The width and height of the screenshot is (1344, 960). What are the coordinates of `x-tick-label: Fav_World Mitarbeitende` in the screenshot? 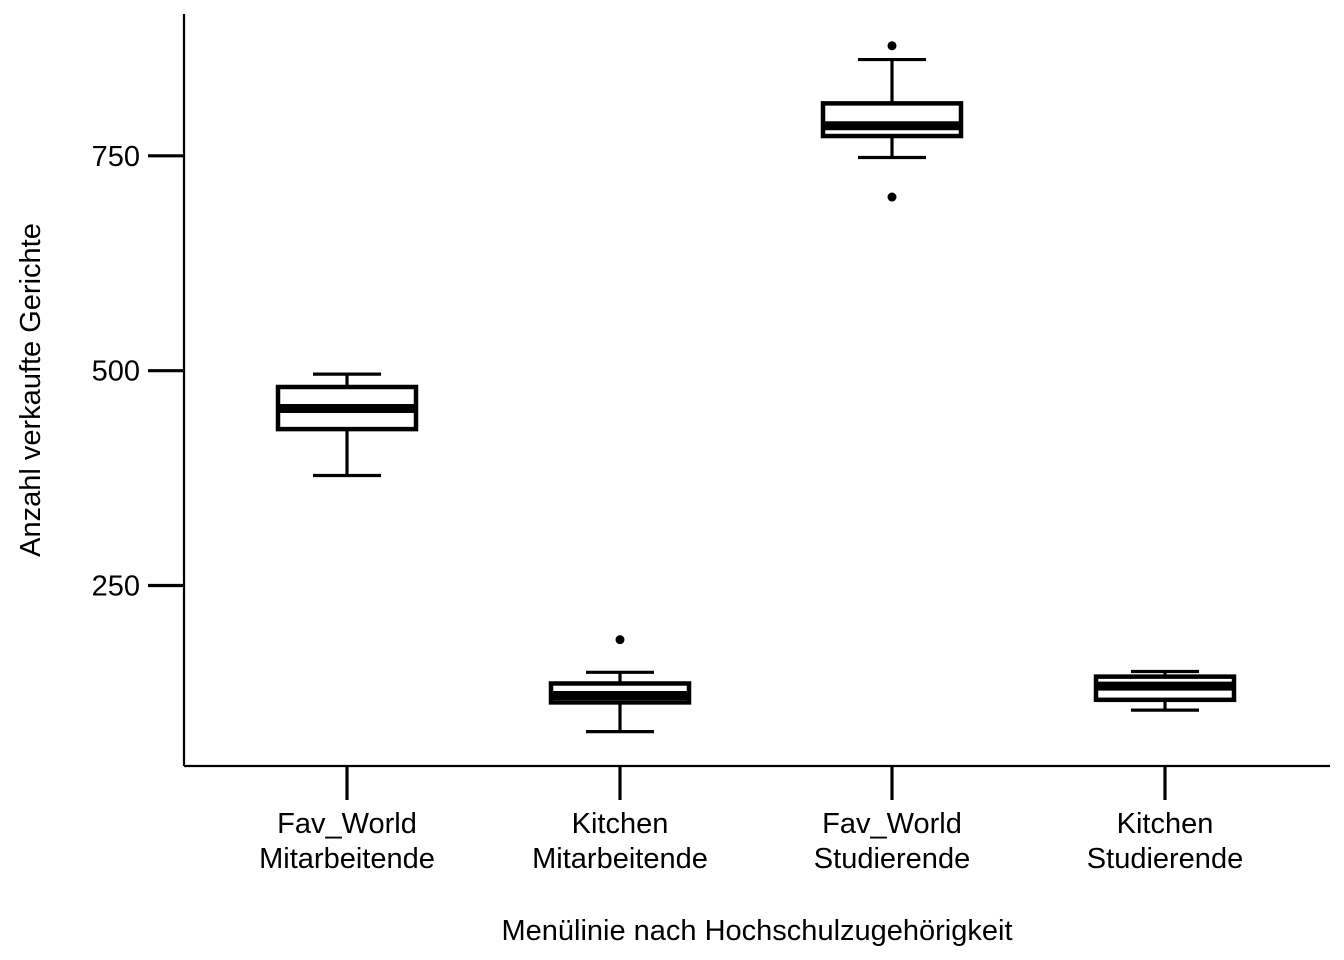 It's located at (347, 841).